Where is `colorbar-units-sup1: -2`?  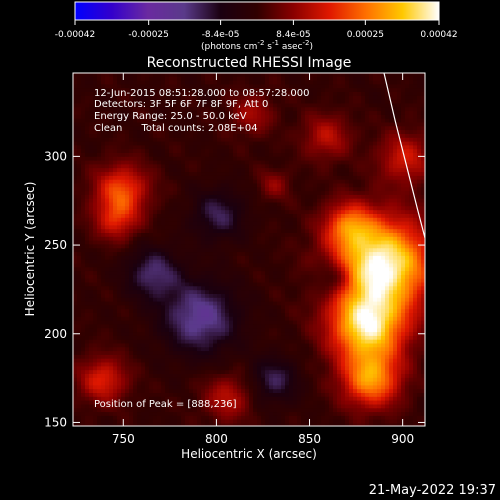 colorbar-units-sup1: -2 is located at coordinates (260, 43).